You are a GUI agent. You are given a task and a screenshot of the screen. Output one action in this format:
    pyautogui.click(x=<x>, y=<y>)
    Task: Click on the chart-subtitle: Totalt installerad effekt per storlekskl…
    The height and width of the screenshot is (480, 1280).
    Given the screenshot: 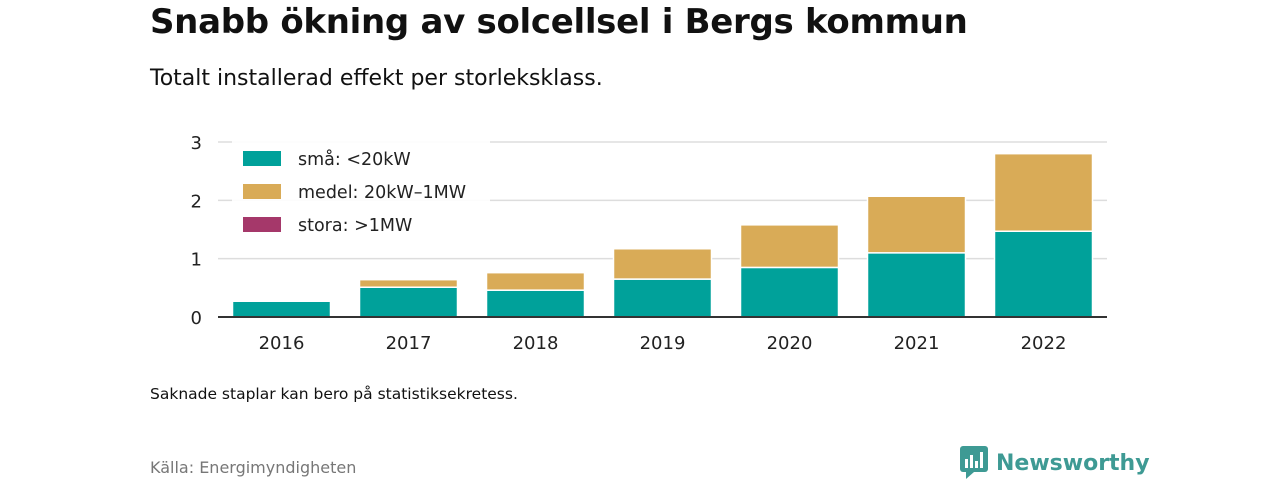 What is the action you would take?
    pyautogui.click(x=376, y=78)
    